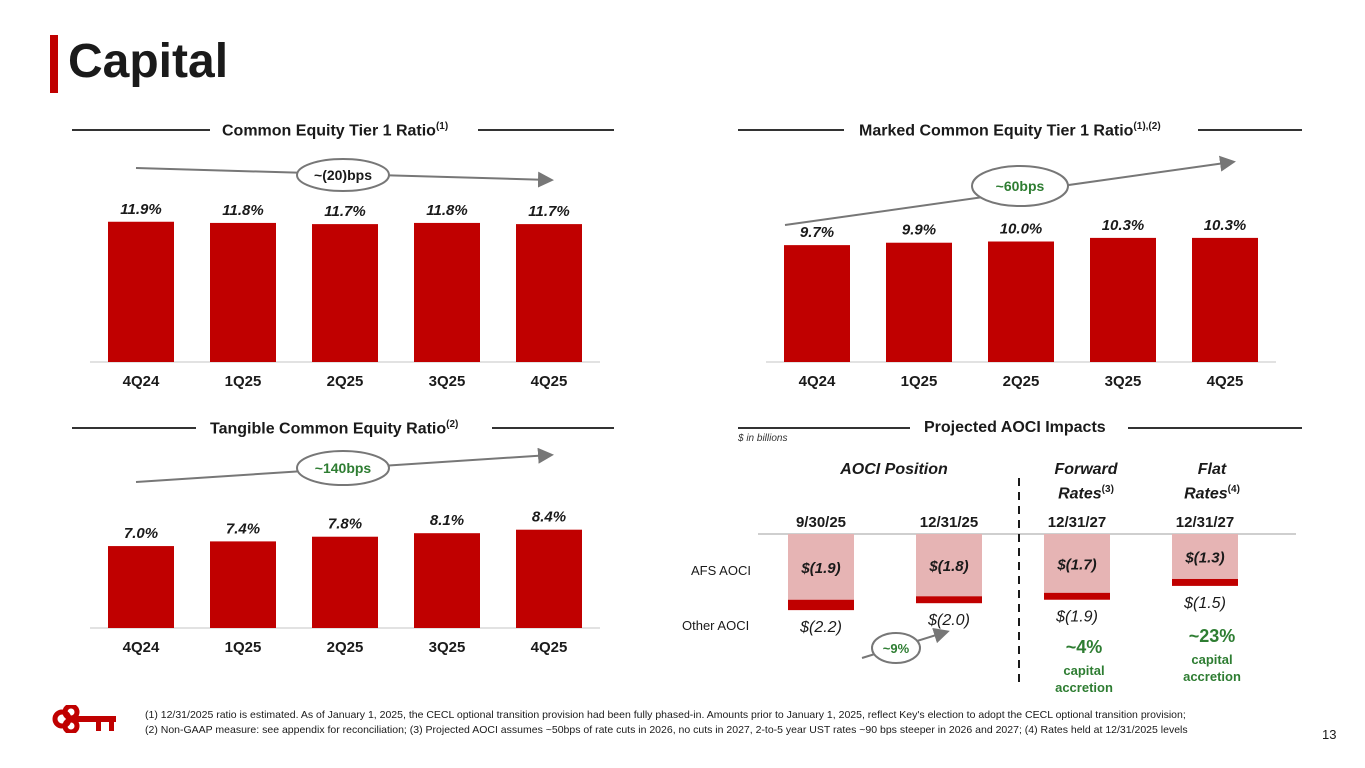  What do you see at coordinates (919, 230) in the screenshot?
I see `data-label: 9.9%` at bounding box center [919, 230].